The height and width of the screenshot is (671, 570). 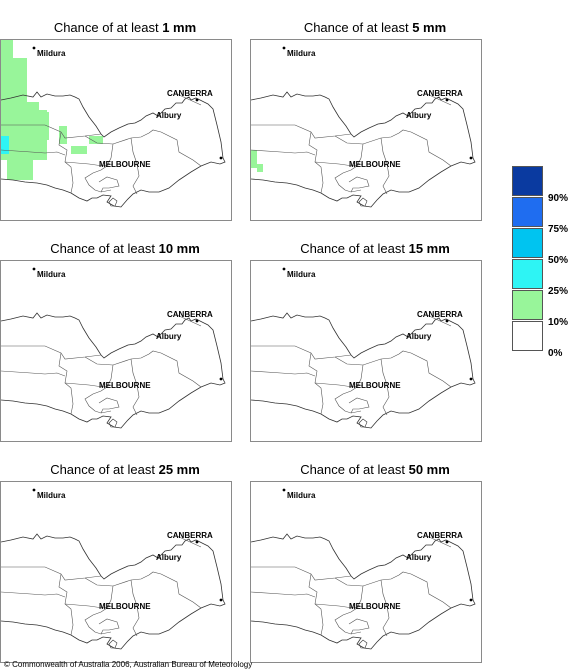 What do you see at coordinates (125, 248) in the screenshot?
I see `panel-title-10mm: Chance of at least 10 mm` at bounding box center [125, 248].